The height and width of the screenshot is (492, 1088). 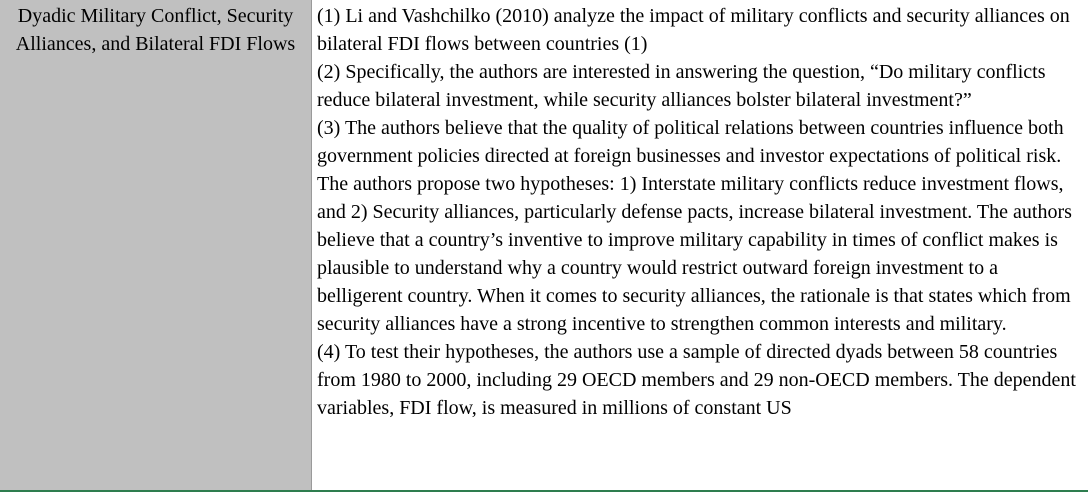 What do you see at coordinates (544, 491) in the screenshot?
I see `row-divider` at bounding box center [544, 491].